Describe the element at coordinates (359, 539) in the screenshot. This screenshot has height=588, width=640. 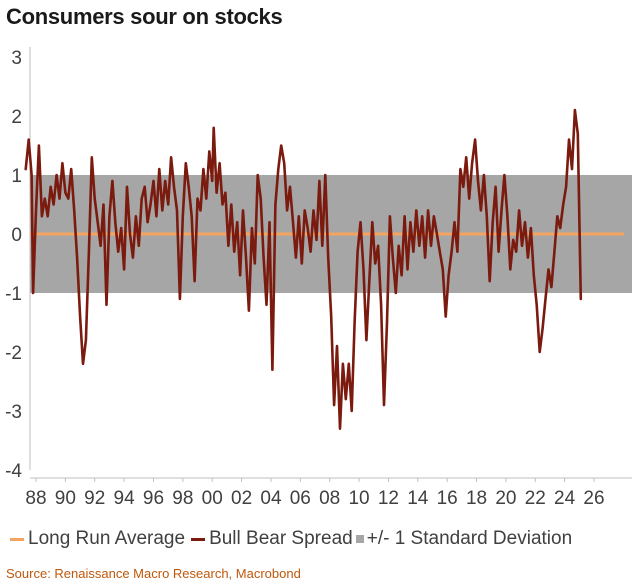
I see `legend-swatch-std-deviation` at that location.